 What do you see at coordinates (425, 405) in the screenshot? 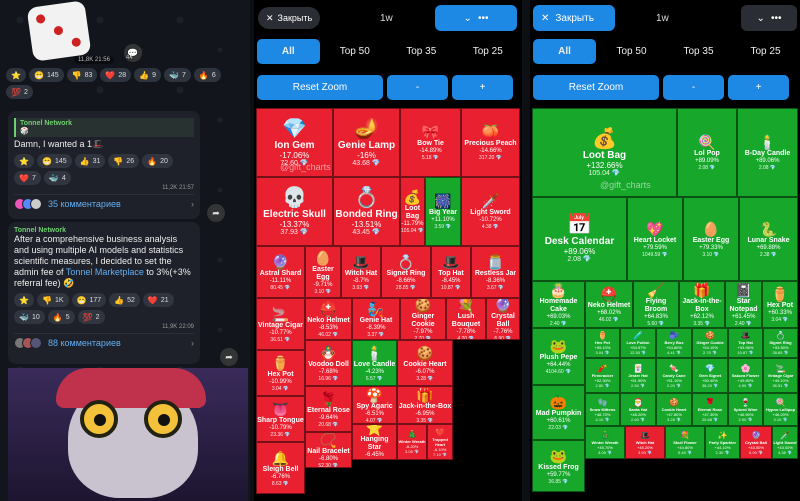
I see `treemap-tile: 🎁 Jack-in-the-Box -6.95% 3.35 💎` at bounding box center [425, 405].